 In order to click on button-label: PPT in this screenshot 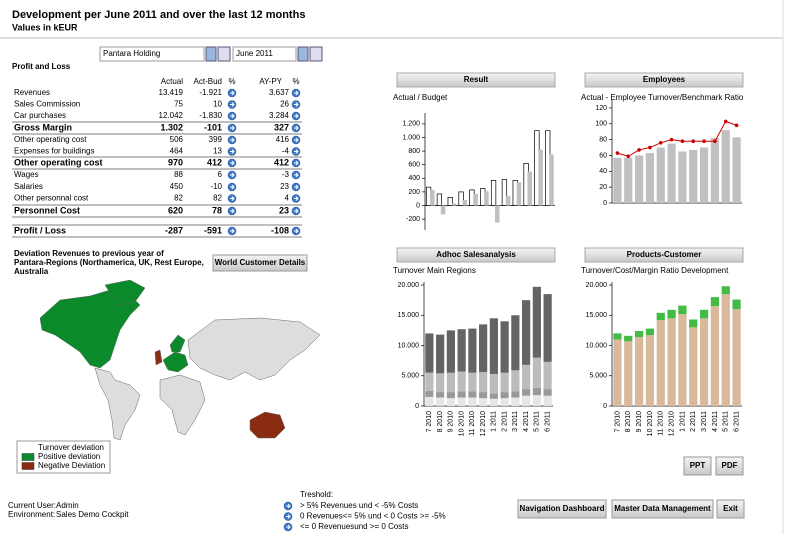, I will do `click(698, 465)`.